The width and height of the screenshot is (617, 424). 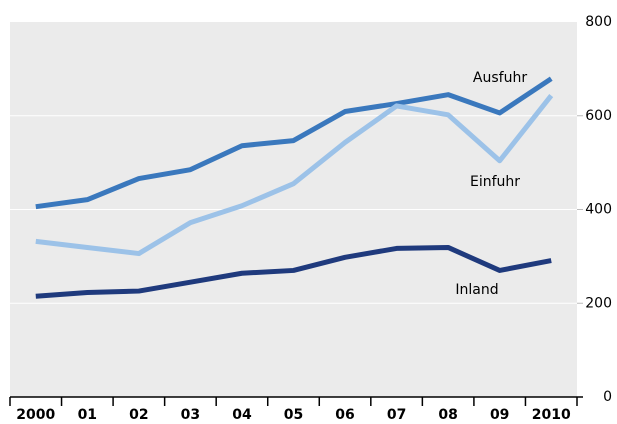 What do you see at coordinates (476, 290) in the screenshot?
I see `series-label: Inland` at bounding box center [476, 290].